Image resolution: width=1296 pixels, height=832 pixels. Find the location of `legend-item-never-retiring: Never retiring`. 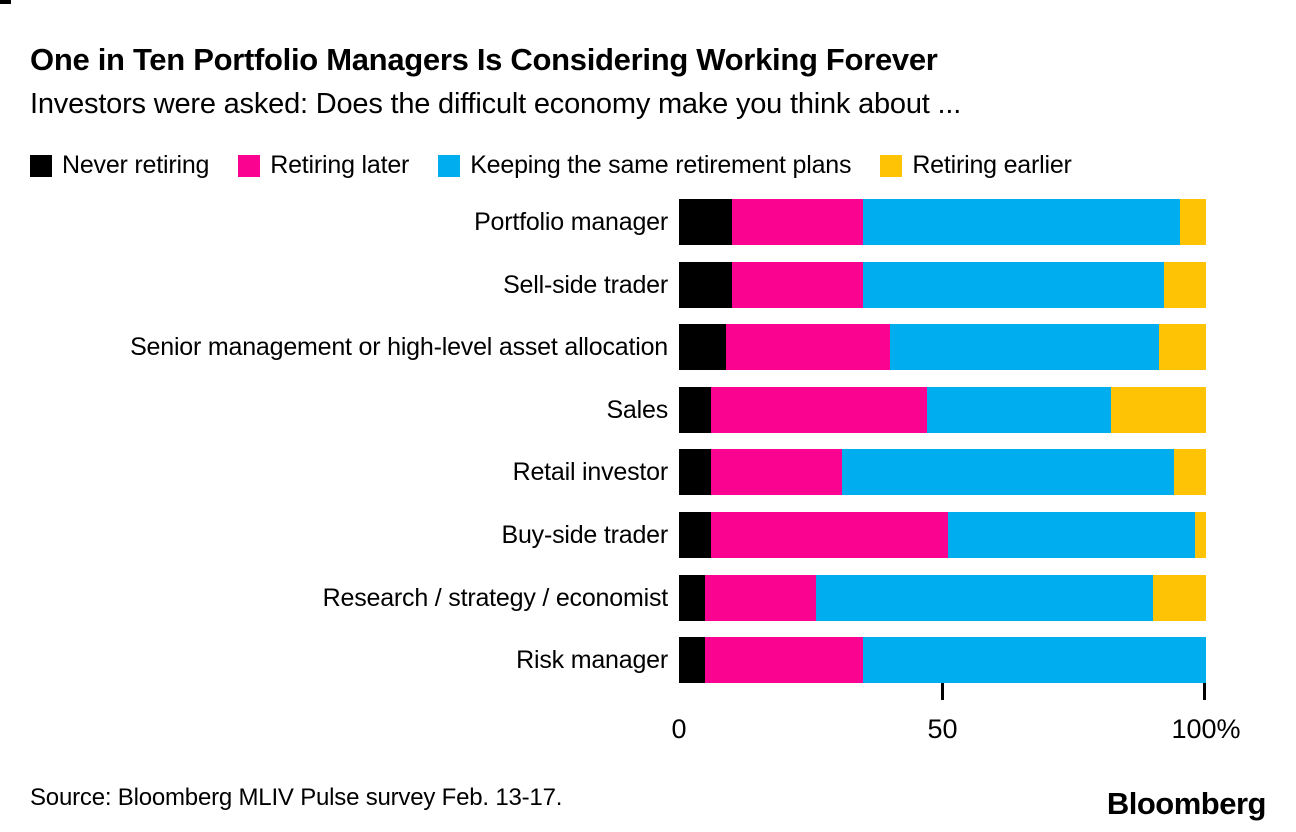

legend-item-never-retiring: Never retiring is located at coordinates (119, 165).